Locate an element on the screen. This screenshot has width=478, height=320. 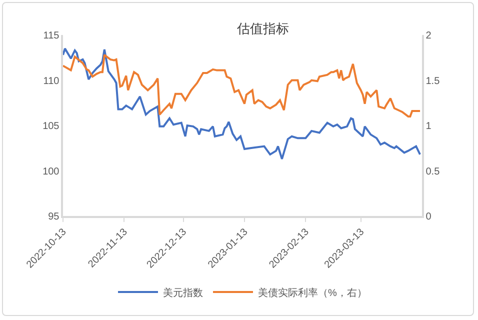
legend-label: 美元指数 is located at coordinates (183, 292).